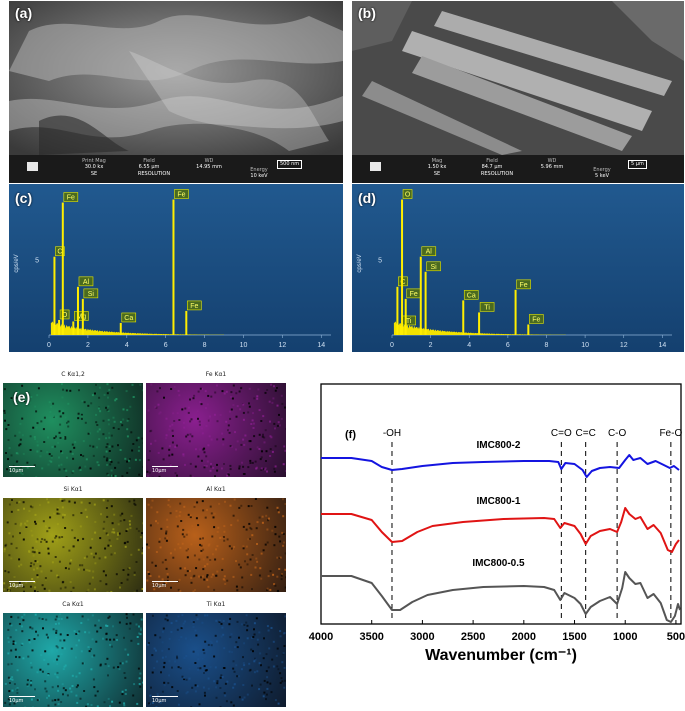  What do you see at coordinates (360, 263) in the screenshot?
I see `y-axis-label: cps/eV` at bounding box center [360, 263].